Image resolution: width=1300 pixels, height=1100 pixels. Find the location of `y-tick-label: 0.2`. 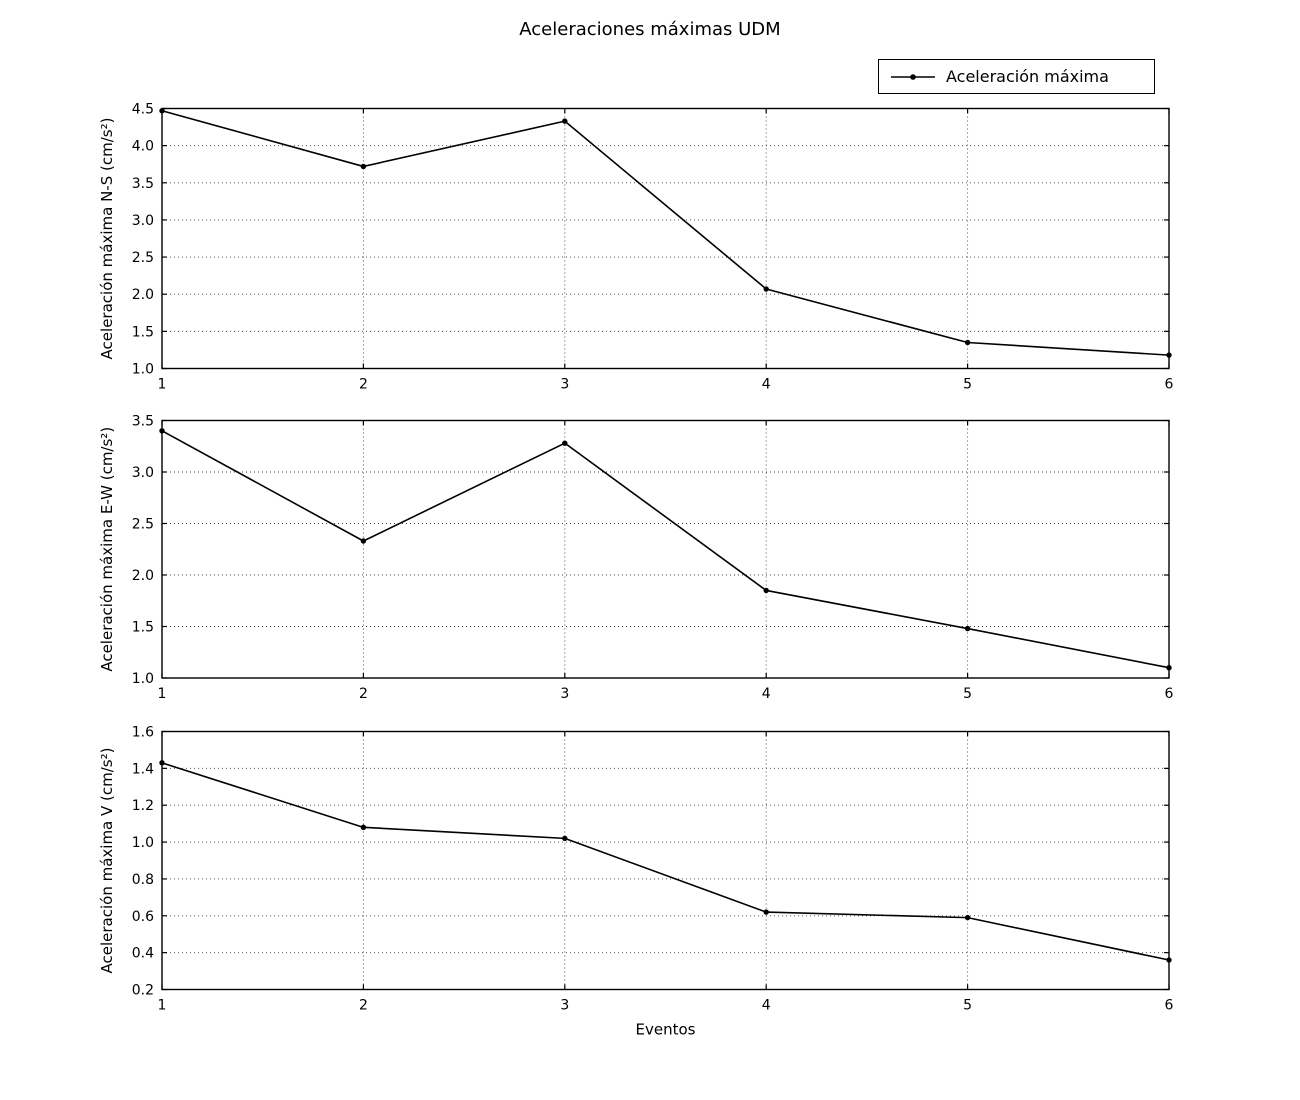

y-tick-label: 0.2 is located at coordinates (143, 991).